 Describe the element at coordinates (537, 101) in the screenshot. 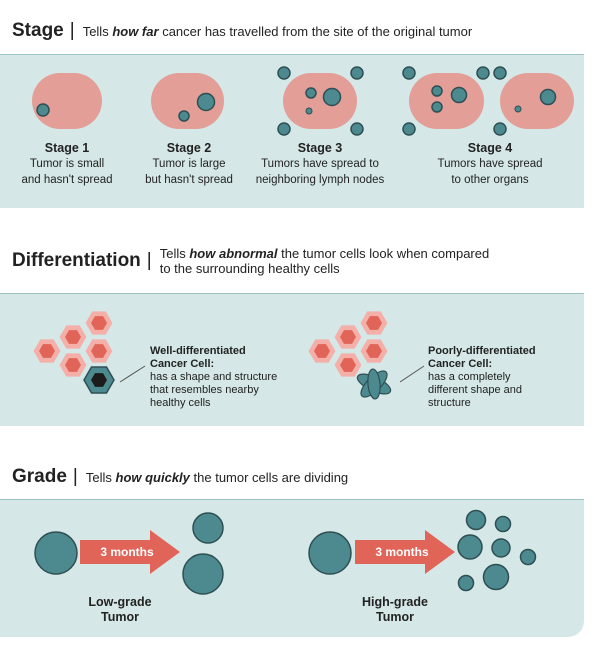

I see `stage4-organ-b` at that location.